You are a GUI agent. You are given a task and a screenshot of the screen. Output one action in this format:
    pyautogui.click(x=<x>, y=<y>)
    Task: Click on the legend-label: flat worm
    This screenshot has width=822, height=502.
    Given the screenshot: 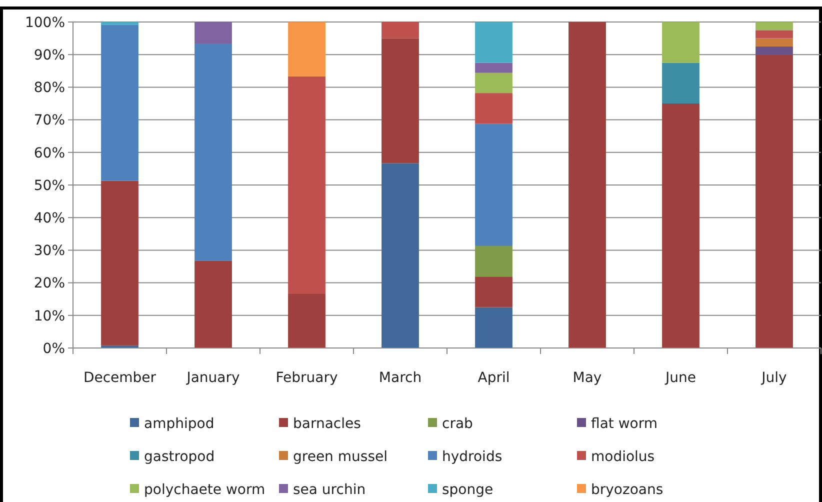 What is the action you would take?
    pyautogui.click(x=624, y=424)
    